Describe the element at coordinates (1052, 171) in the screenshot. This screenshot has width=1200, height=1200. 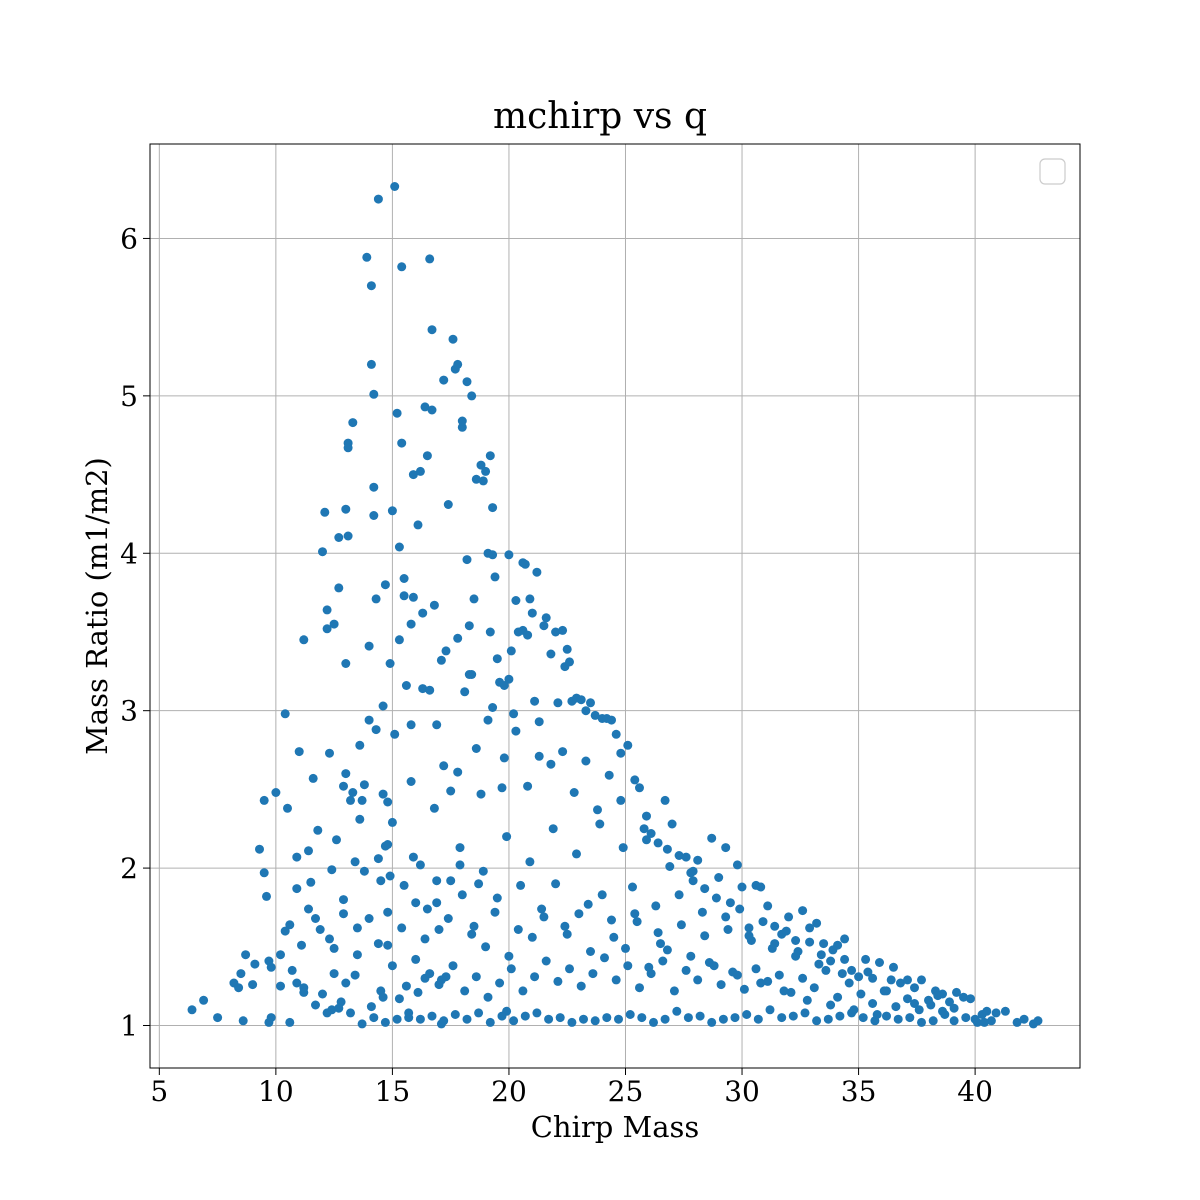
I see `legend-box` at that location.